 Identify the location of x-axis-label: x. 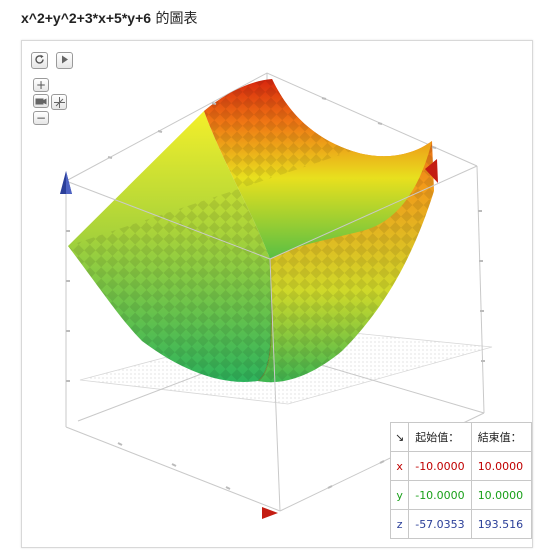
(399, 466).